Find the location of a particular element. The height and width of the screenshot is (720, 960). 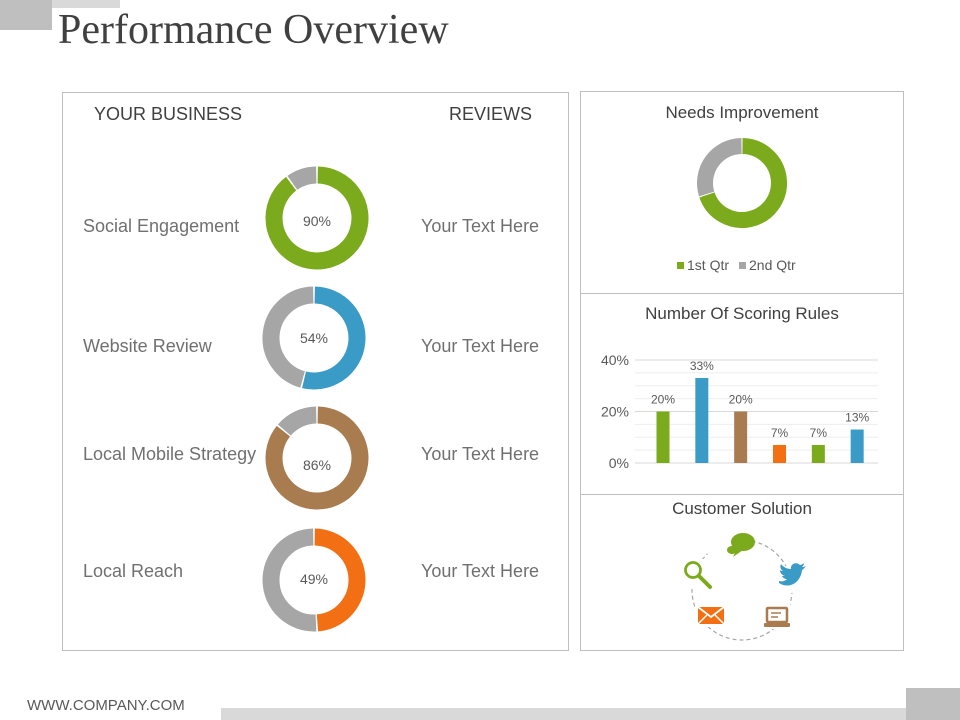

review-text-social-engagement: Your Text Here is located at coordinates (480, 226).